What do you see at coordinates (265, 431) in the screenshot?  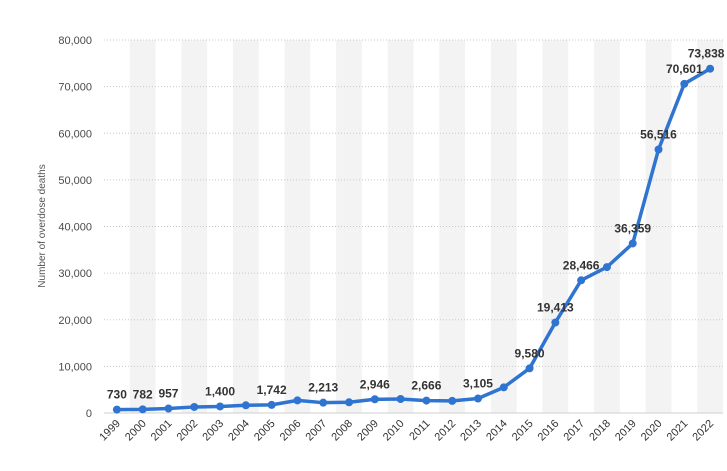 I see `x-tick-label: 2005` at bounding box center [265, 431].